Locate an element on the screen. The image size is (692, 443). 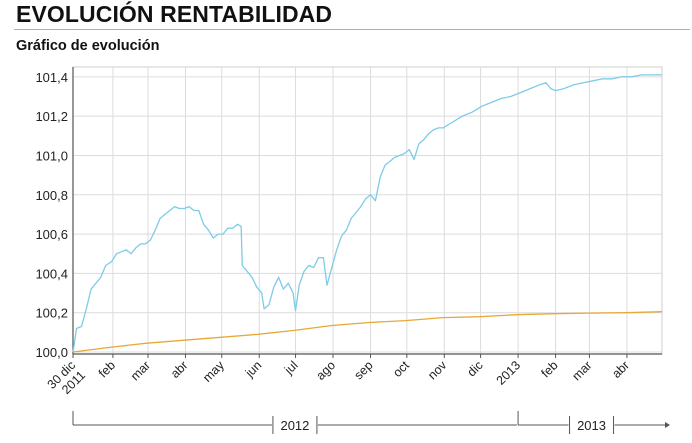
x-tick-label: may is located at coordinates (213, 371).